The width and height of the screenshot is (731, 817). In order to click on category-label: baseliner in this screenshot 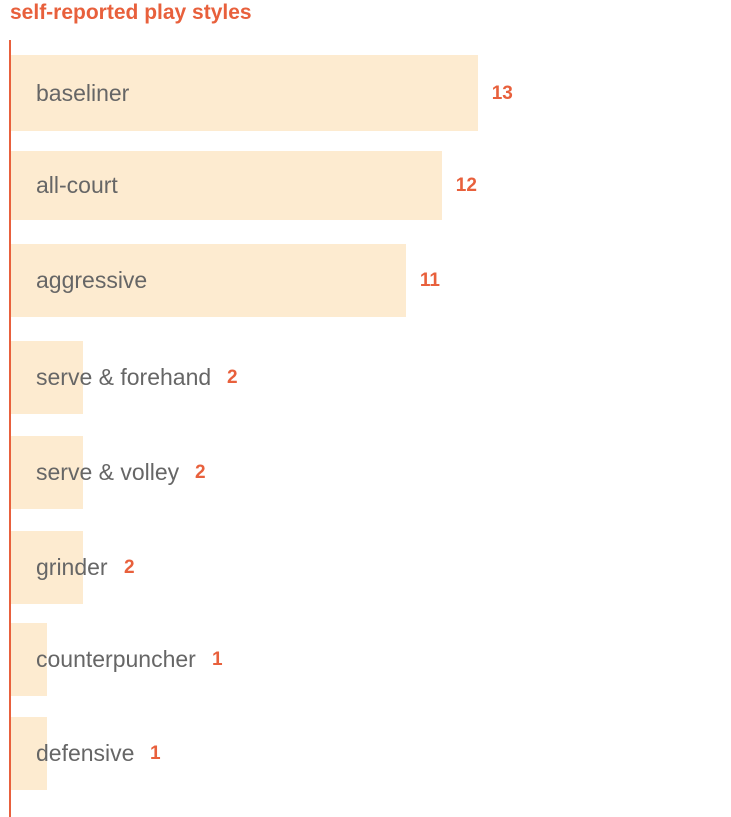, I will do `click(83, 92)`.